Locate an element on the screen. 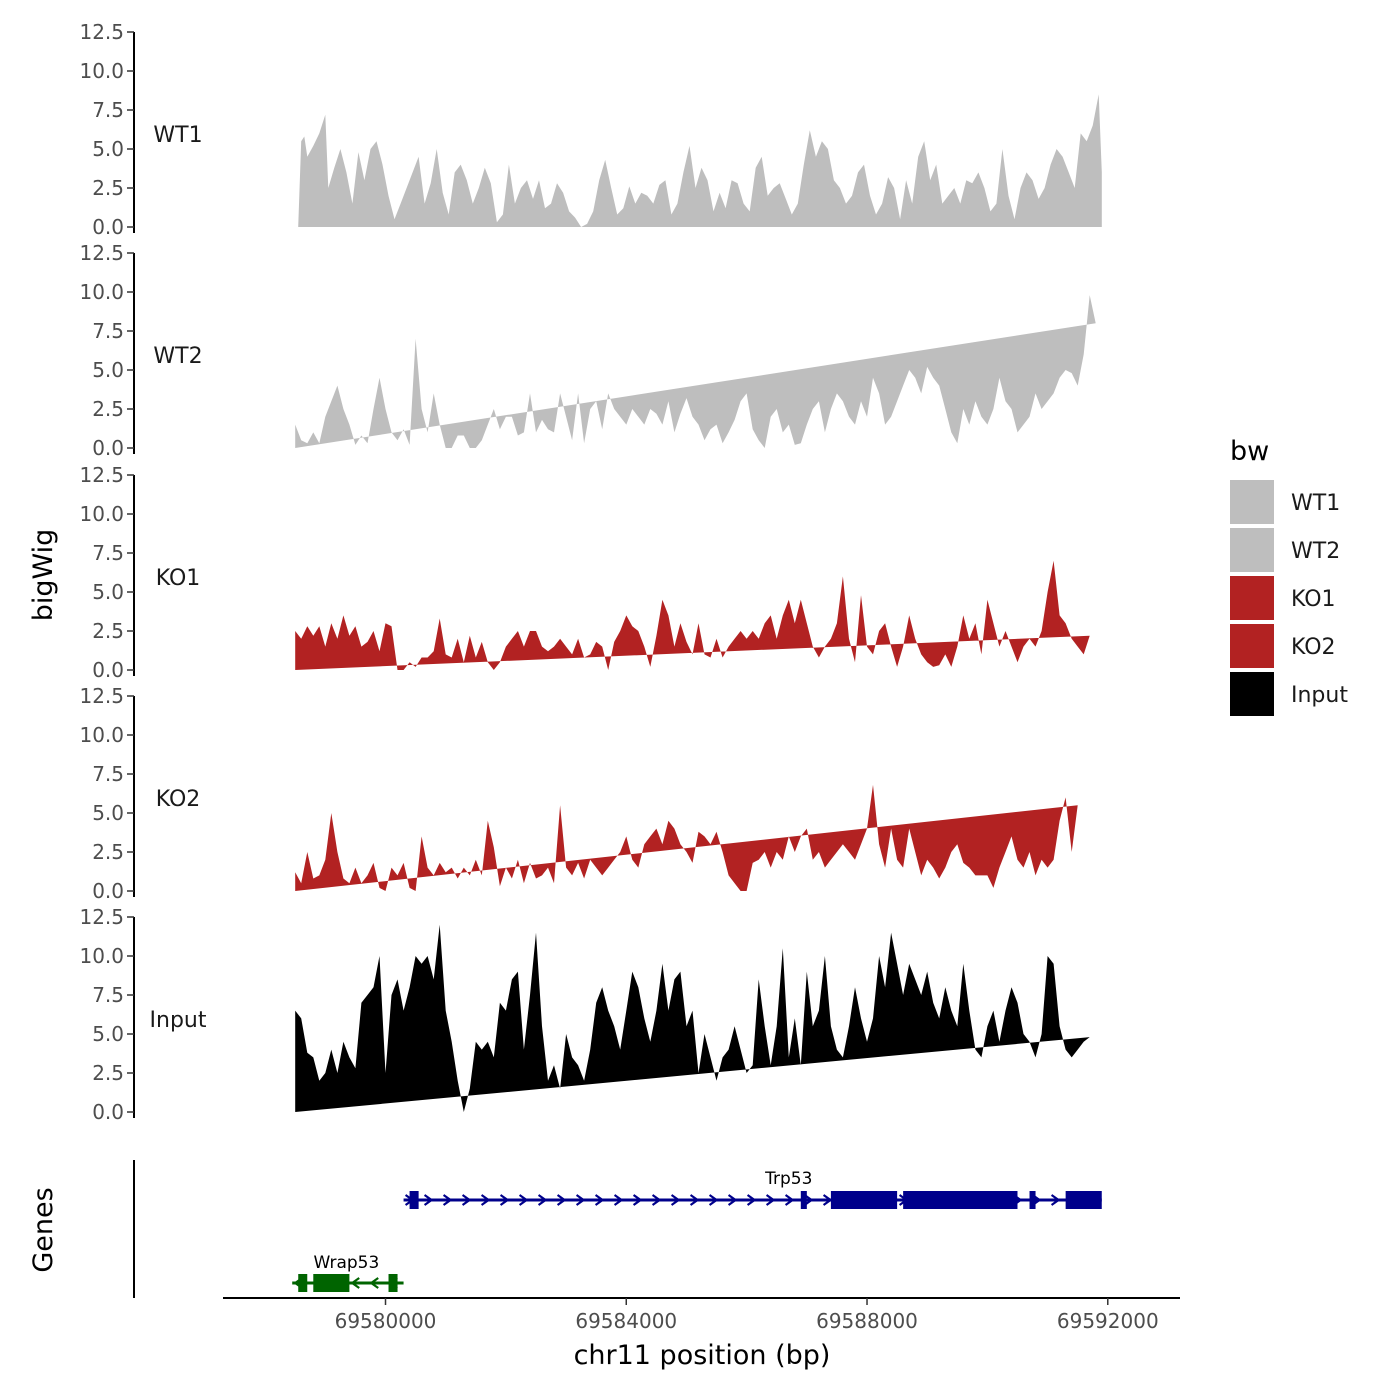 The image size is (1400, 1400). track-ko2: 0.0 2.5 5.0 7.5 10.0 12.5 KO2 is located at coordinates (578, 793).